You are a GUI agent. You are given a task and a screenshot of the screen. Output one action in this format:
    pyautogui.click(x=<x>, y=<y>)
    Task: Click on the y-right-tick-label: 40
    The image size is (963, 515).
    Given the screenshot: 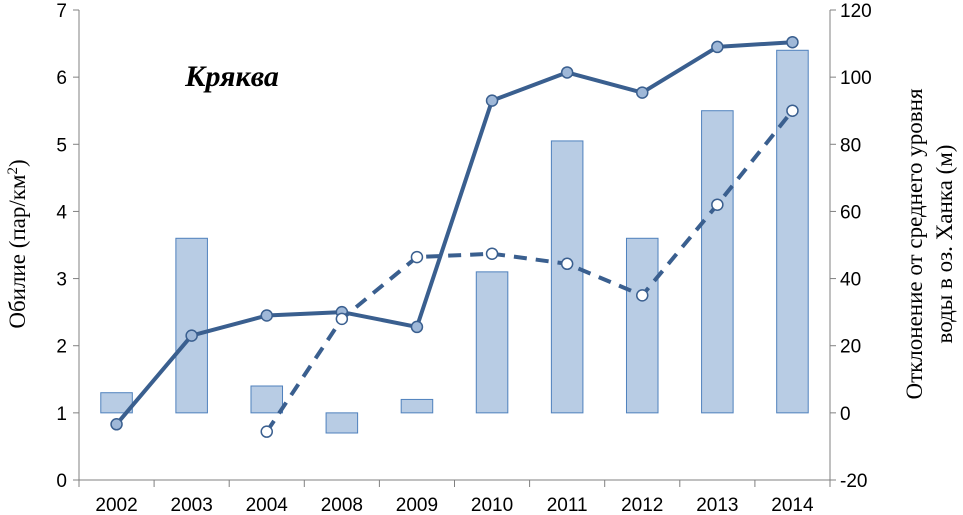 What is the action you would take?
    pyautogui.click(x=850, y=280)
    